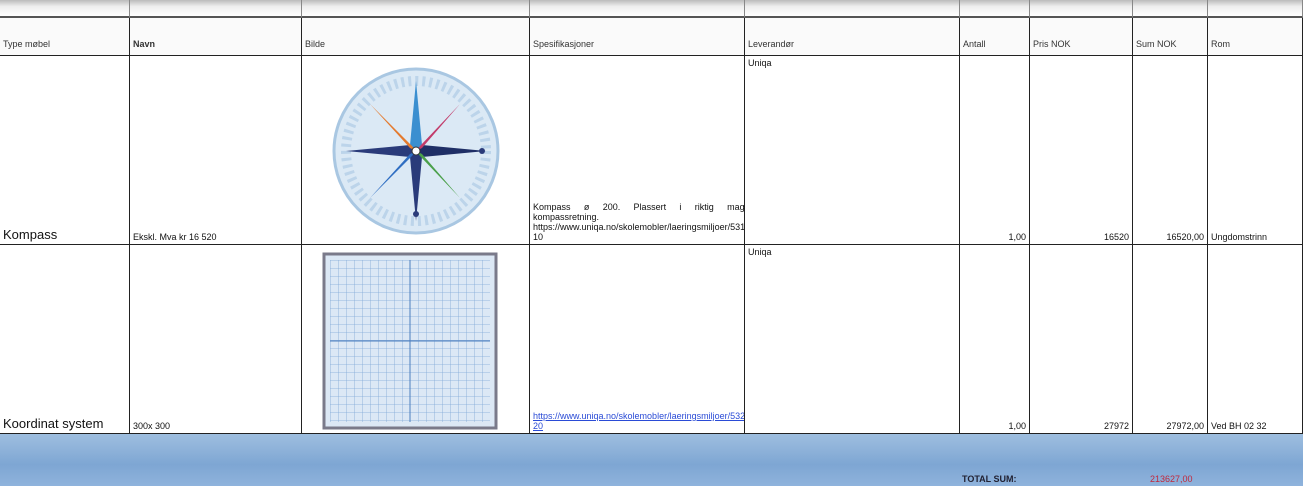 The height and width of the screenshot is (486, 1303). What do you see at coordinates (216, 37) in the screenshot?
I see `column-header: Navn` at bounding box center [216, 37].